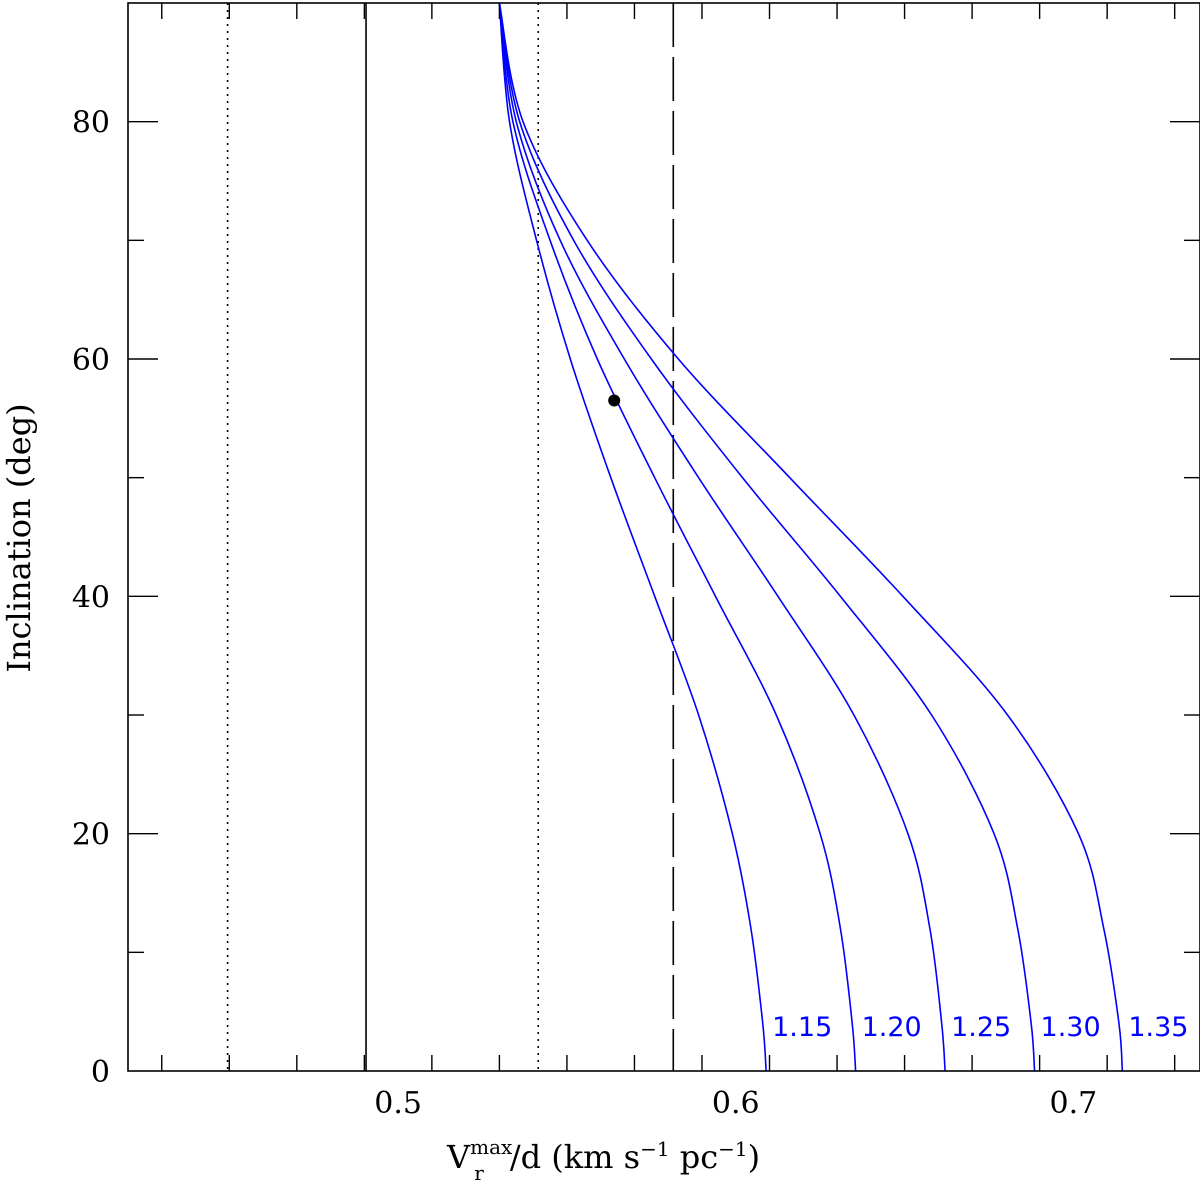  Describe the element at coordinates (91, 597) in the screenshot. I see `y-tick-label: 40` at that location.